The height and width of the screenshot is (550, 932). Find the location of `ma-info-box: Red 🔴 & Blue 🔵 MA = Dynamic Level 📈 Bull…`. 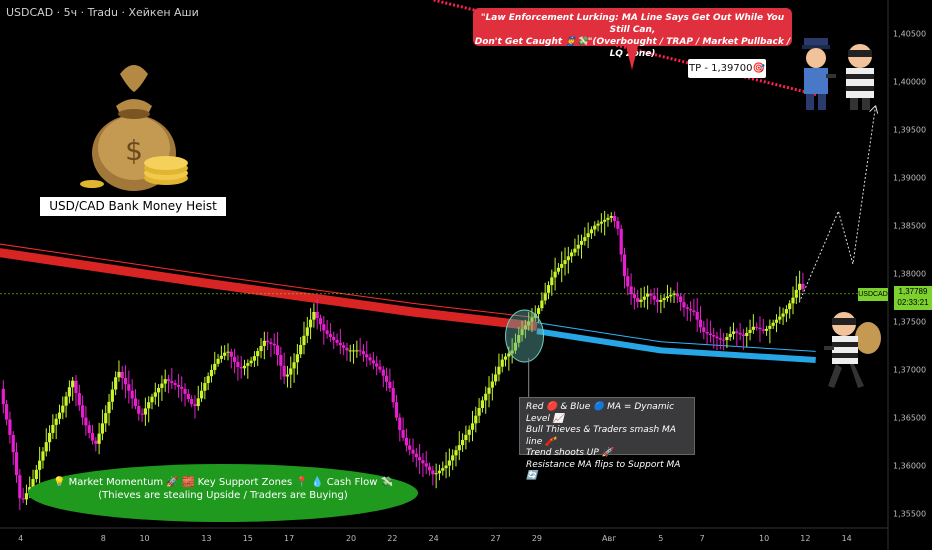

ma-info-box: Red 🔴 & Blue 🔵 MA = Dynamic Level 📈 Bull… is located at coordinates (607, 439).